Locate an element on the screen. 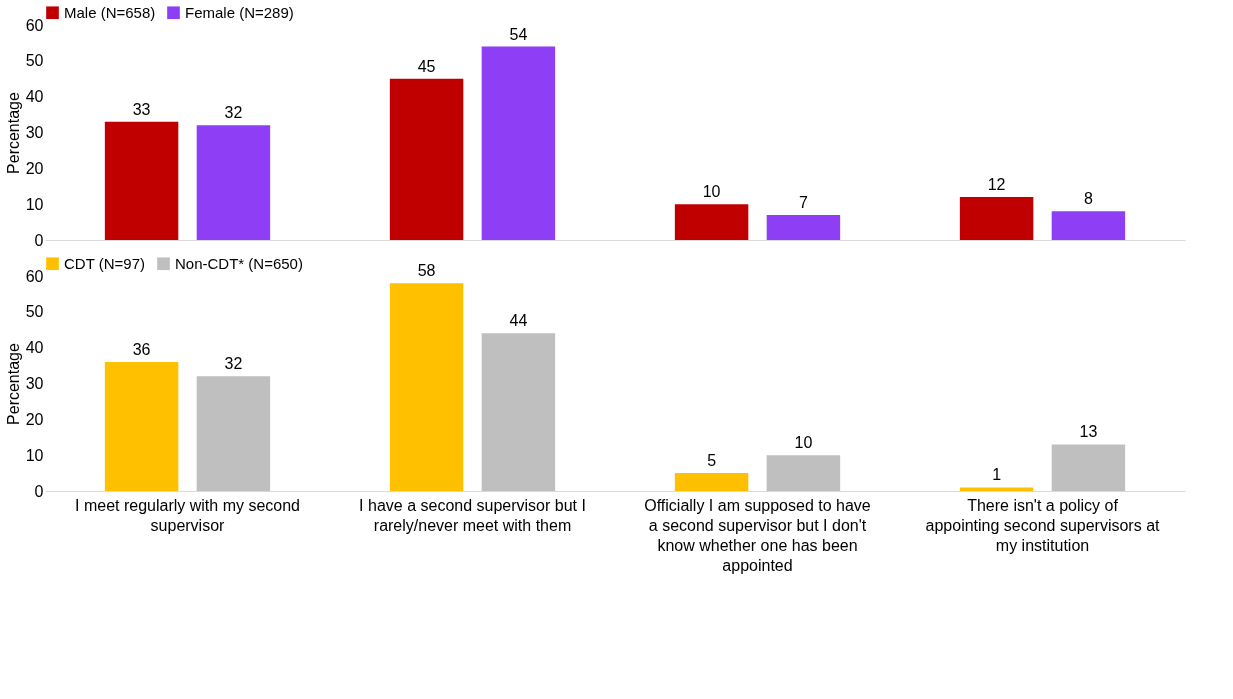  data-label: 45 is located at coordinates (426, 66).